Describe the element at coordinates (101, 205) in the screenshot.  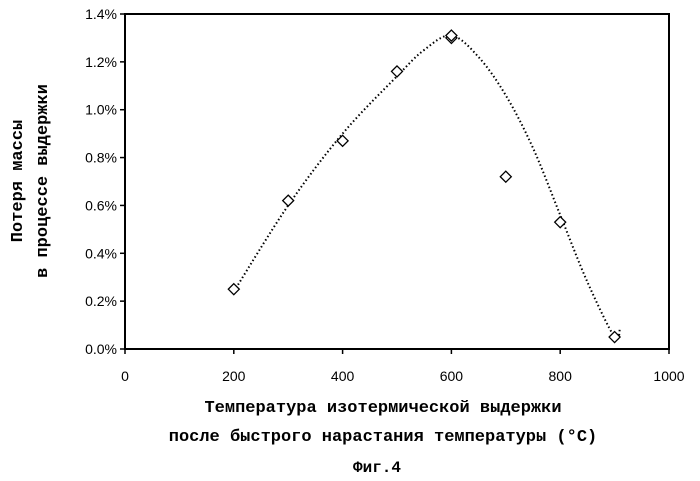
I see `y-tick-label: 0.6%` at that location.